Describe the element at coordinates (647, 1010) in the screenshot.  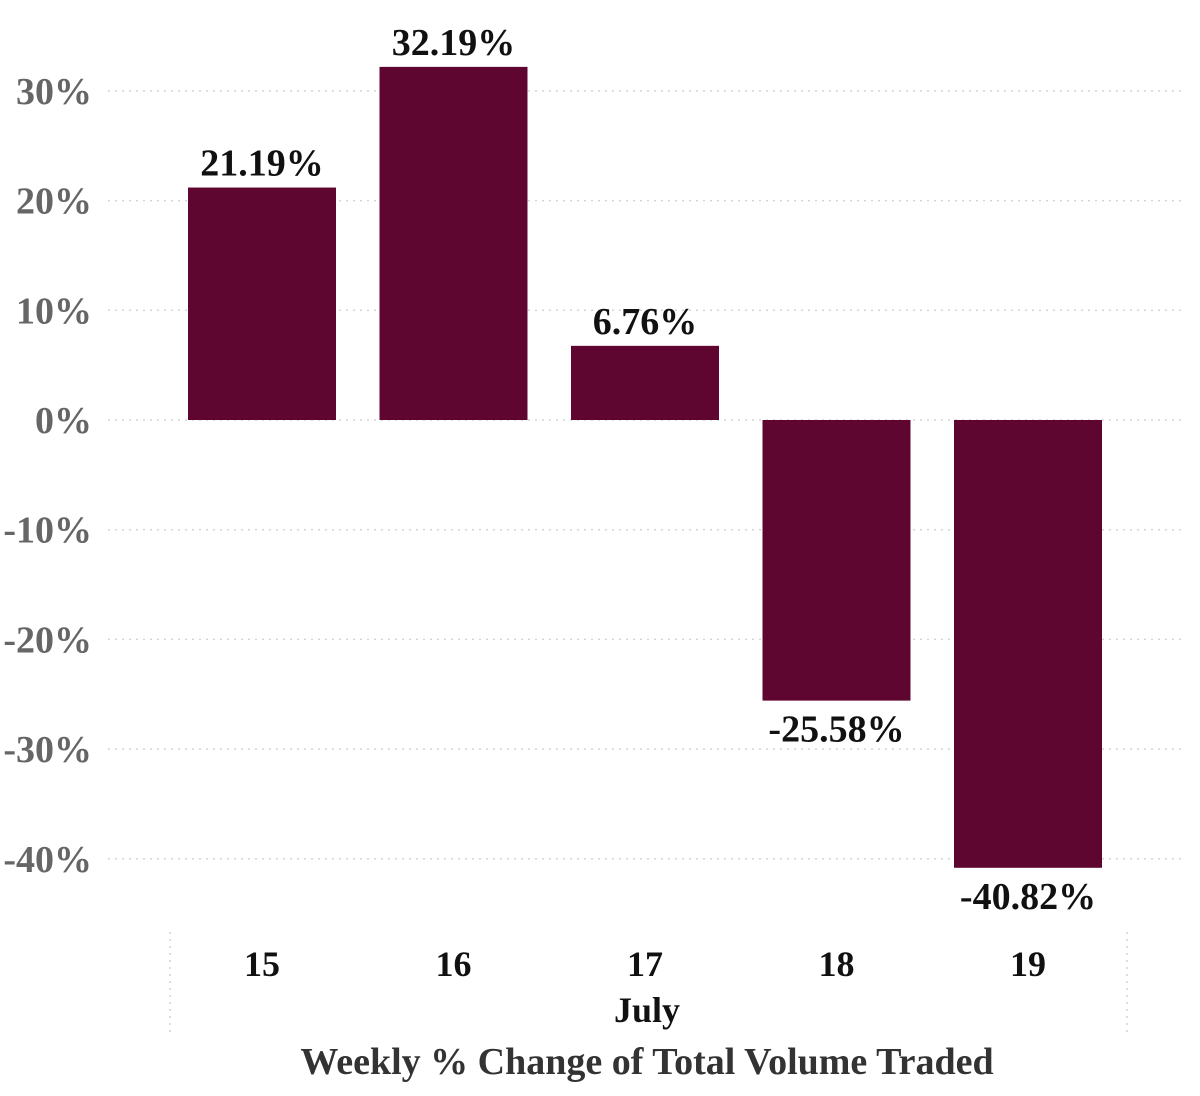
I see `x-axis-group-label: July` at that location.